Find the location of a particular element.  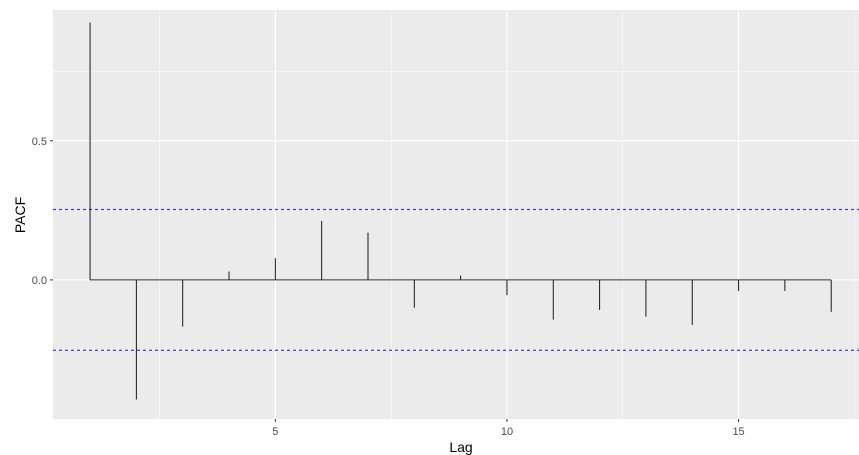

y-tick-label: 0.5 is located at coordinates (39, 142).